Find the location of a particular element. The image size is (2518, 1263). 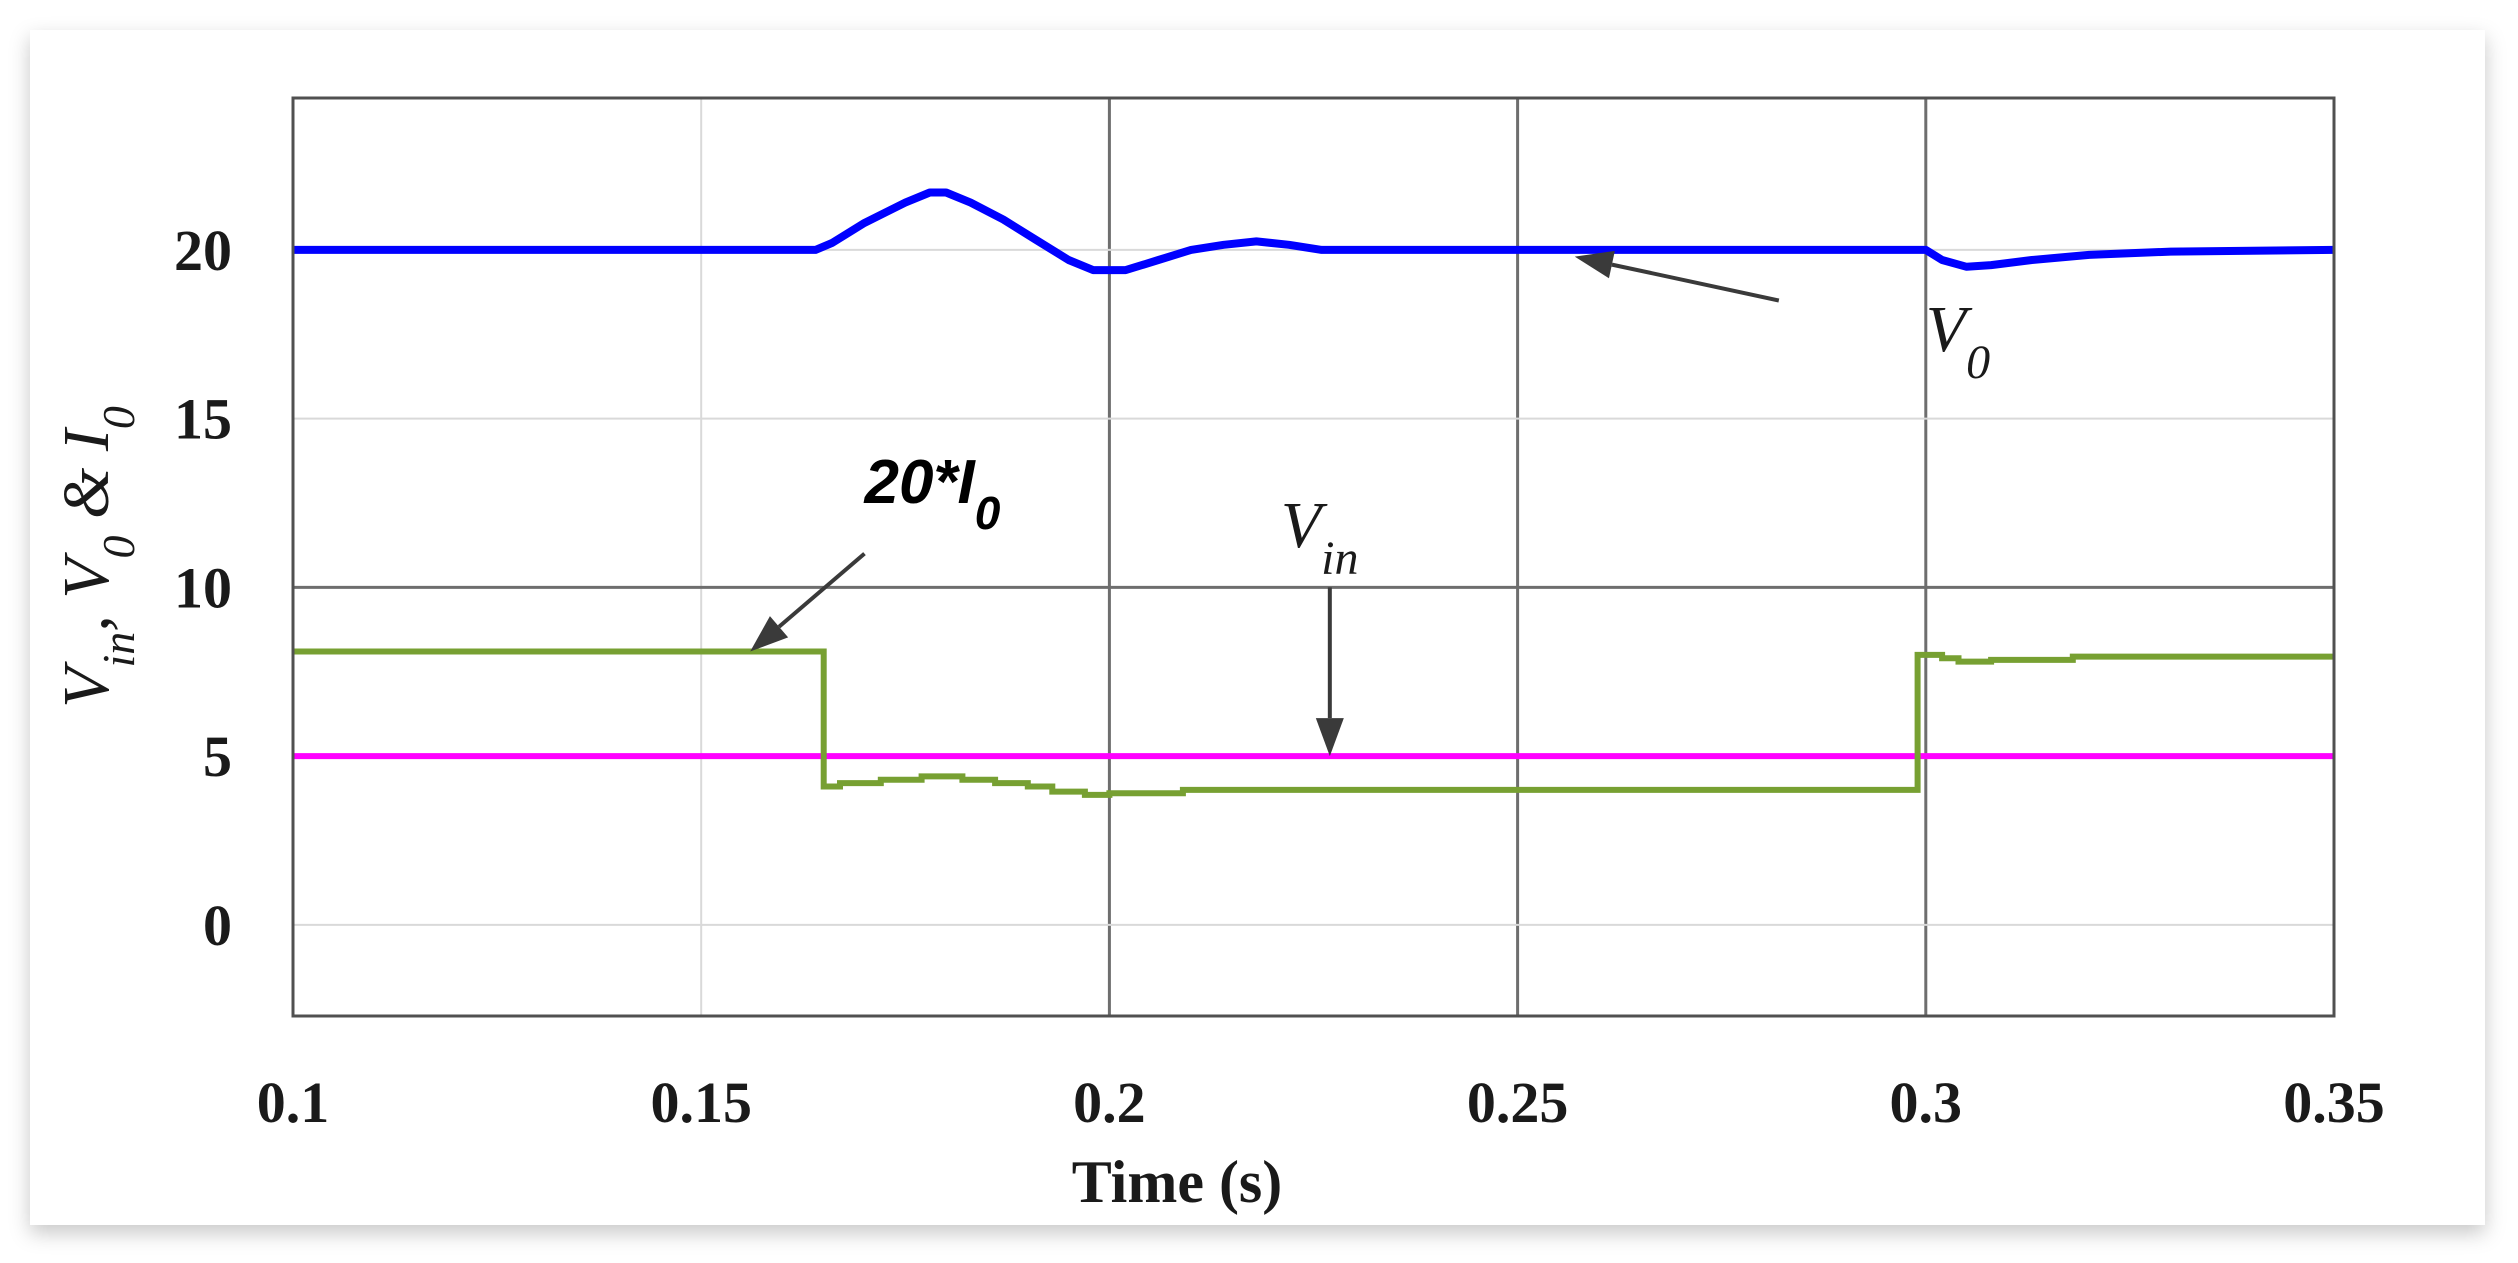

y-tick-label-4: 20 is located at coordinates (203, 250).